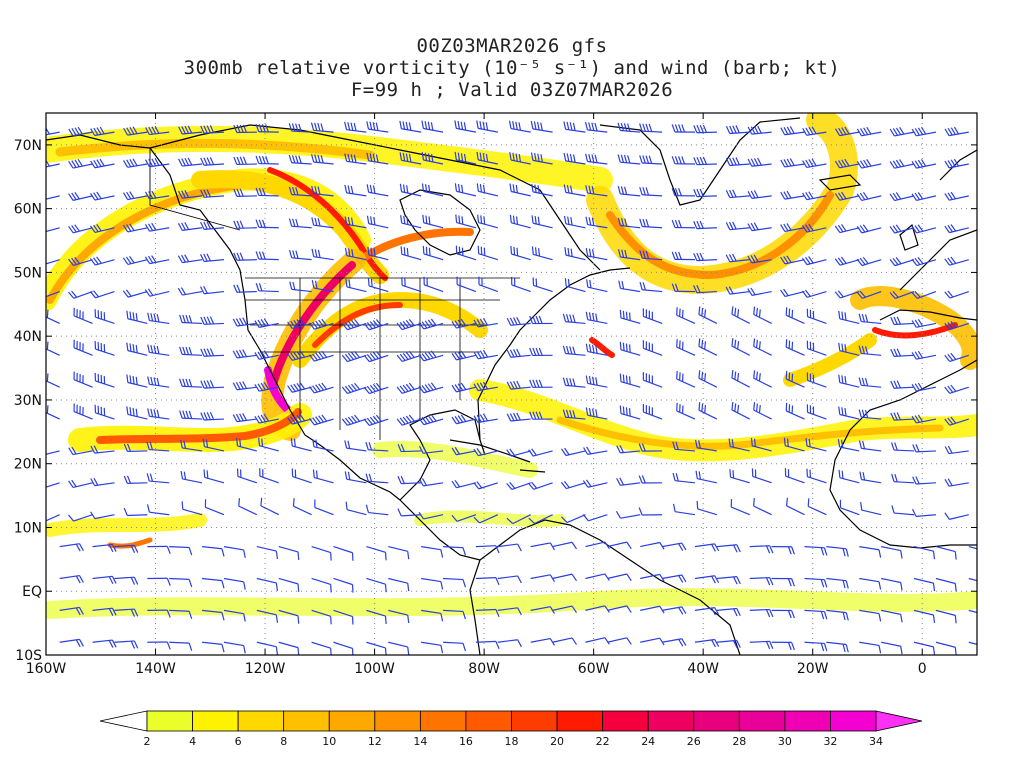 Image resolution: width=1024 pixels, height=768 pixels. I want to click on colorbar-label: 20, so click(557, 741).